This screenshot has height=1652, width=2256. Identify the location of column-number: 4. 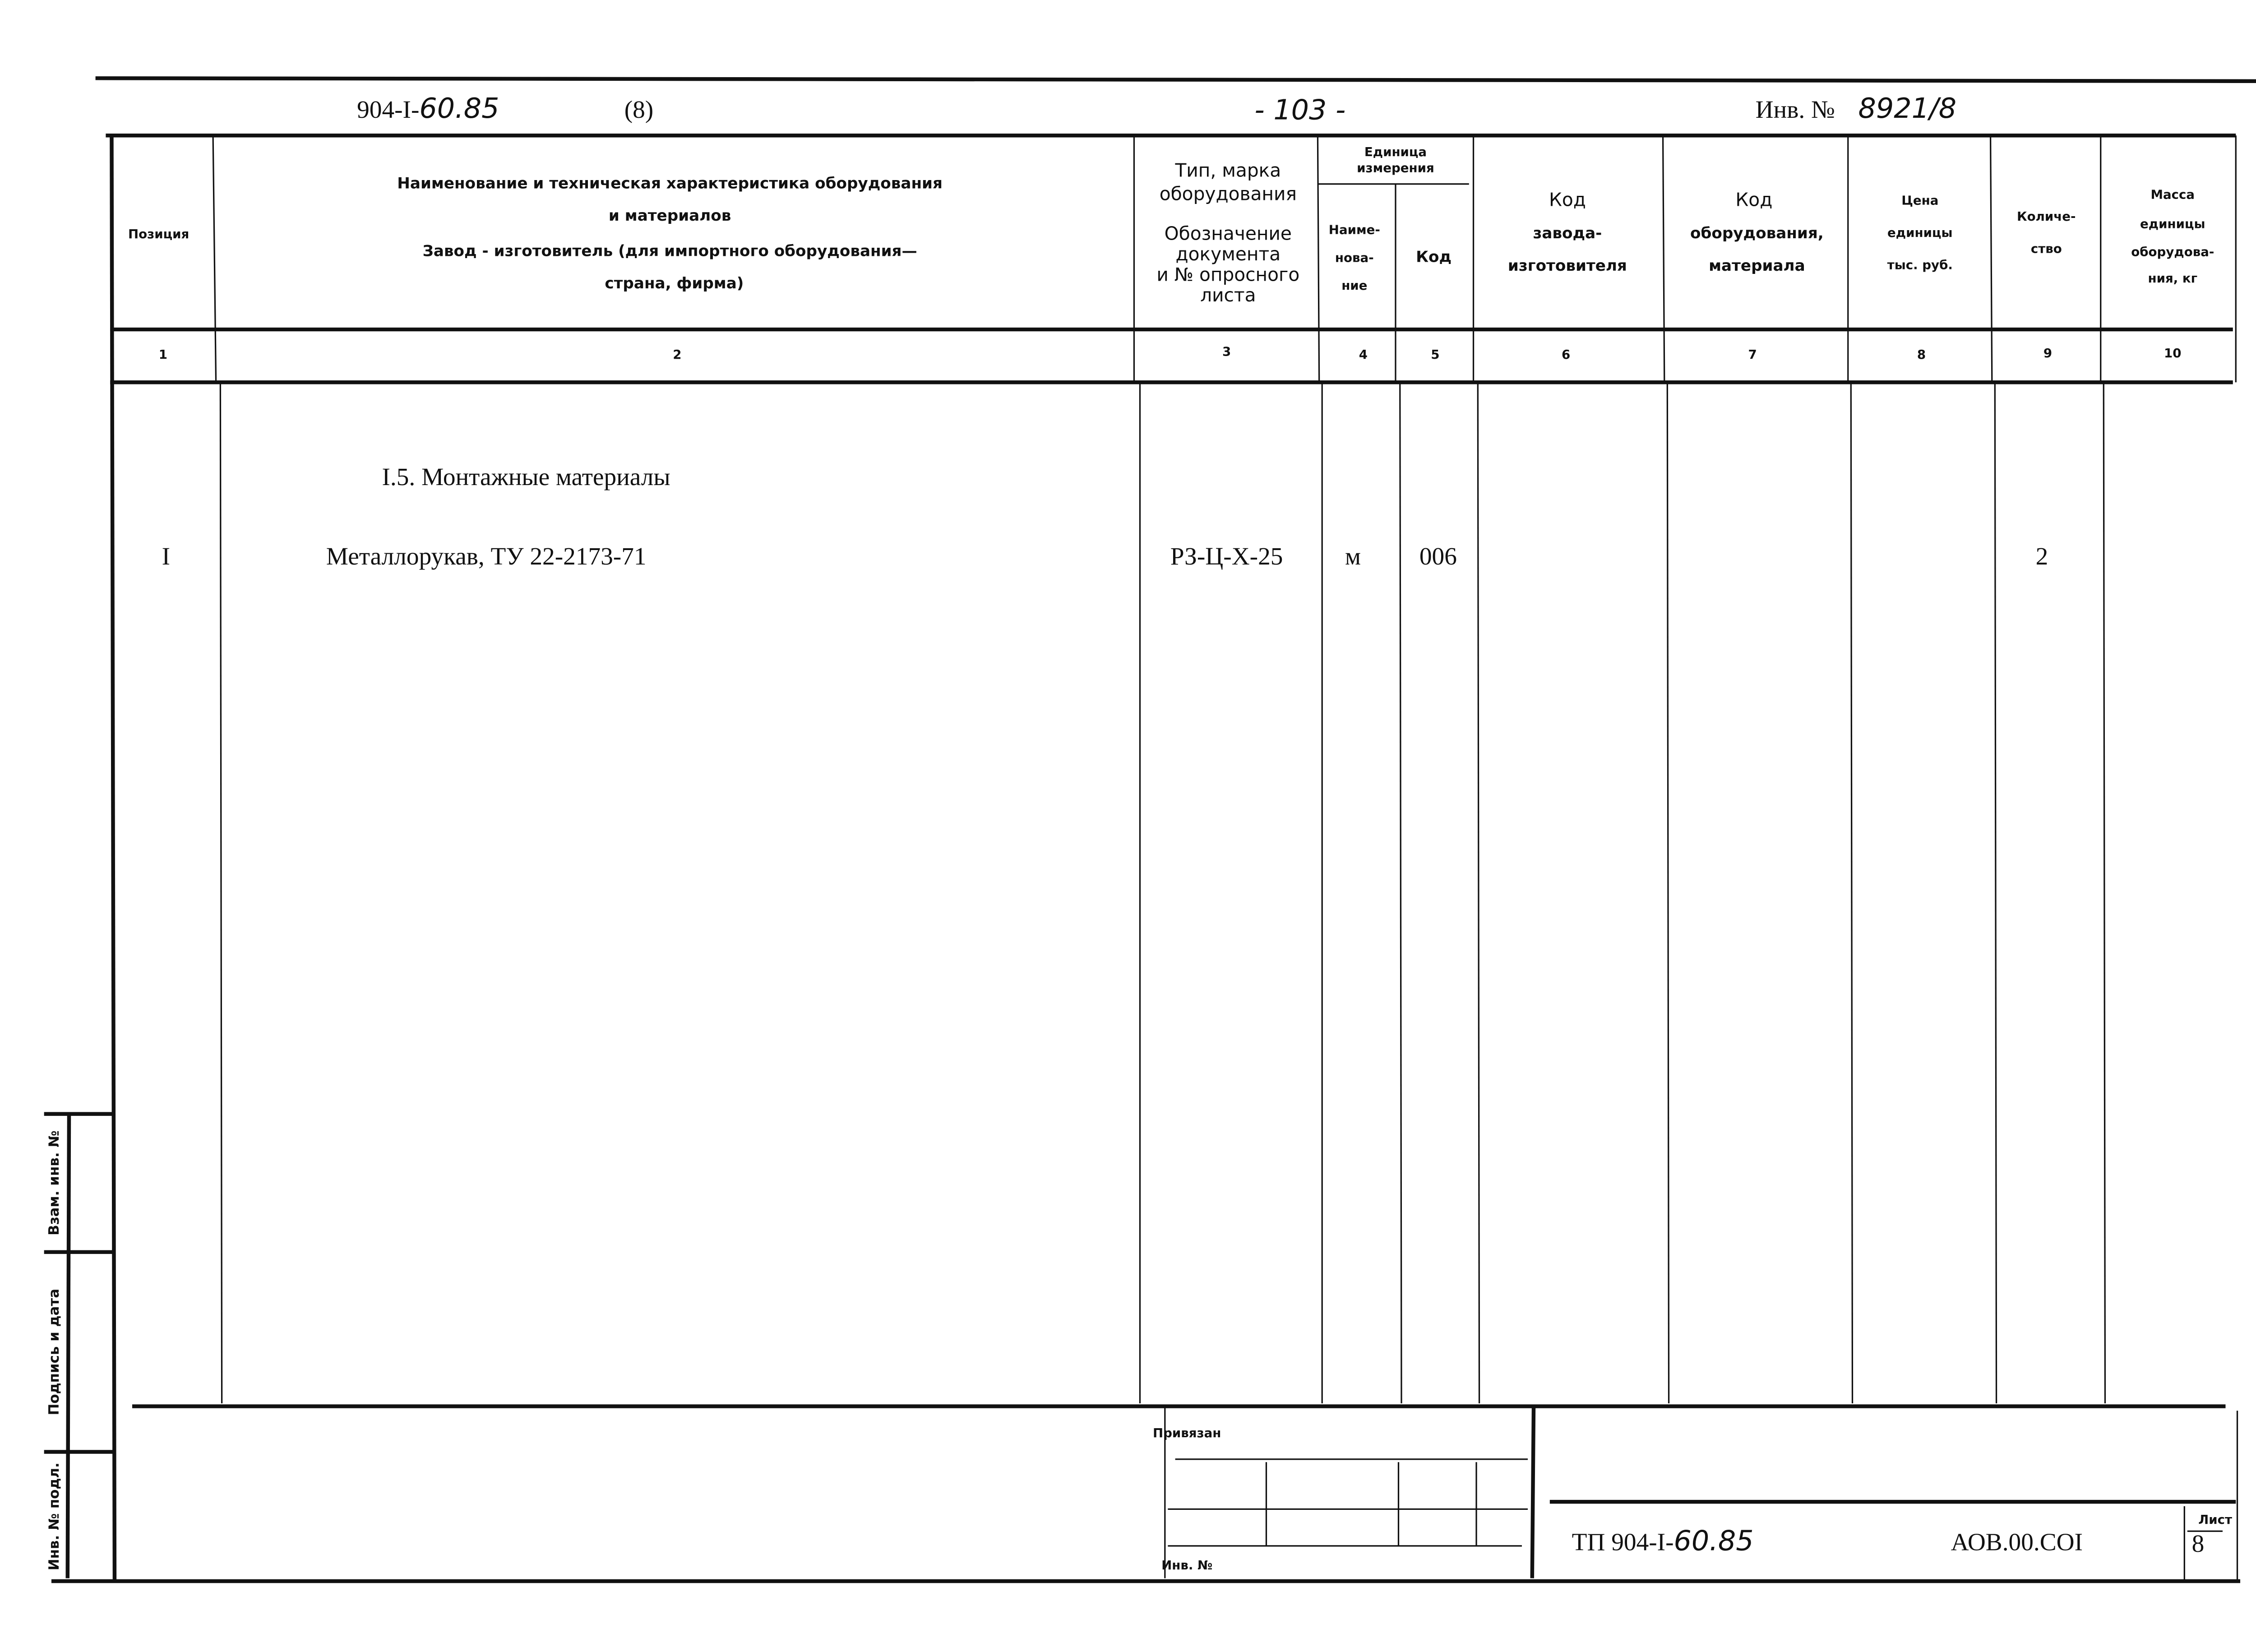
(1363, 354).